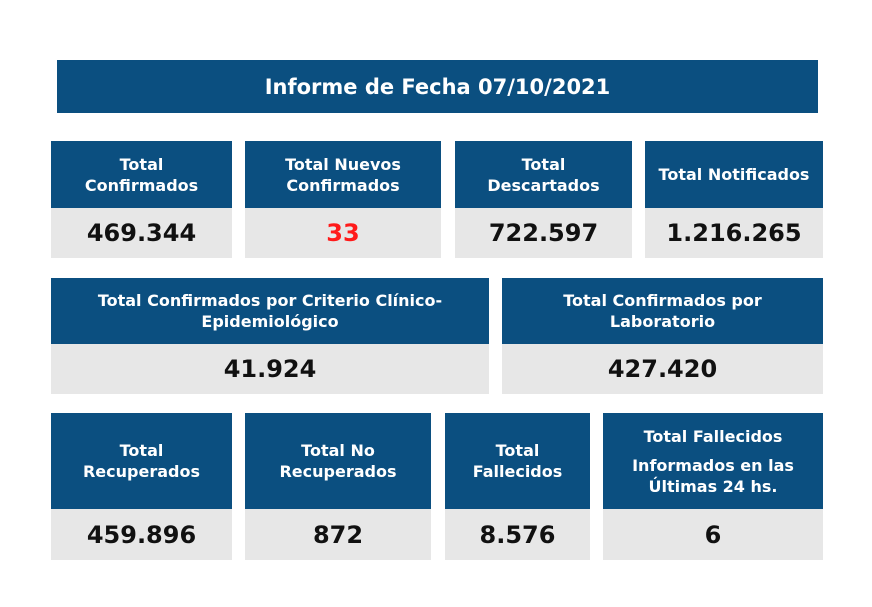 The height and width of the screenshot is (607, 872). What do you see at coordinates (734, 233) in the screenshot?
I see `stat-value: 1.216.265` at bounding box center [734, 233].